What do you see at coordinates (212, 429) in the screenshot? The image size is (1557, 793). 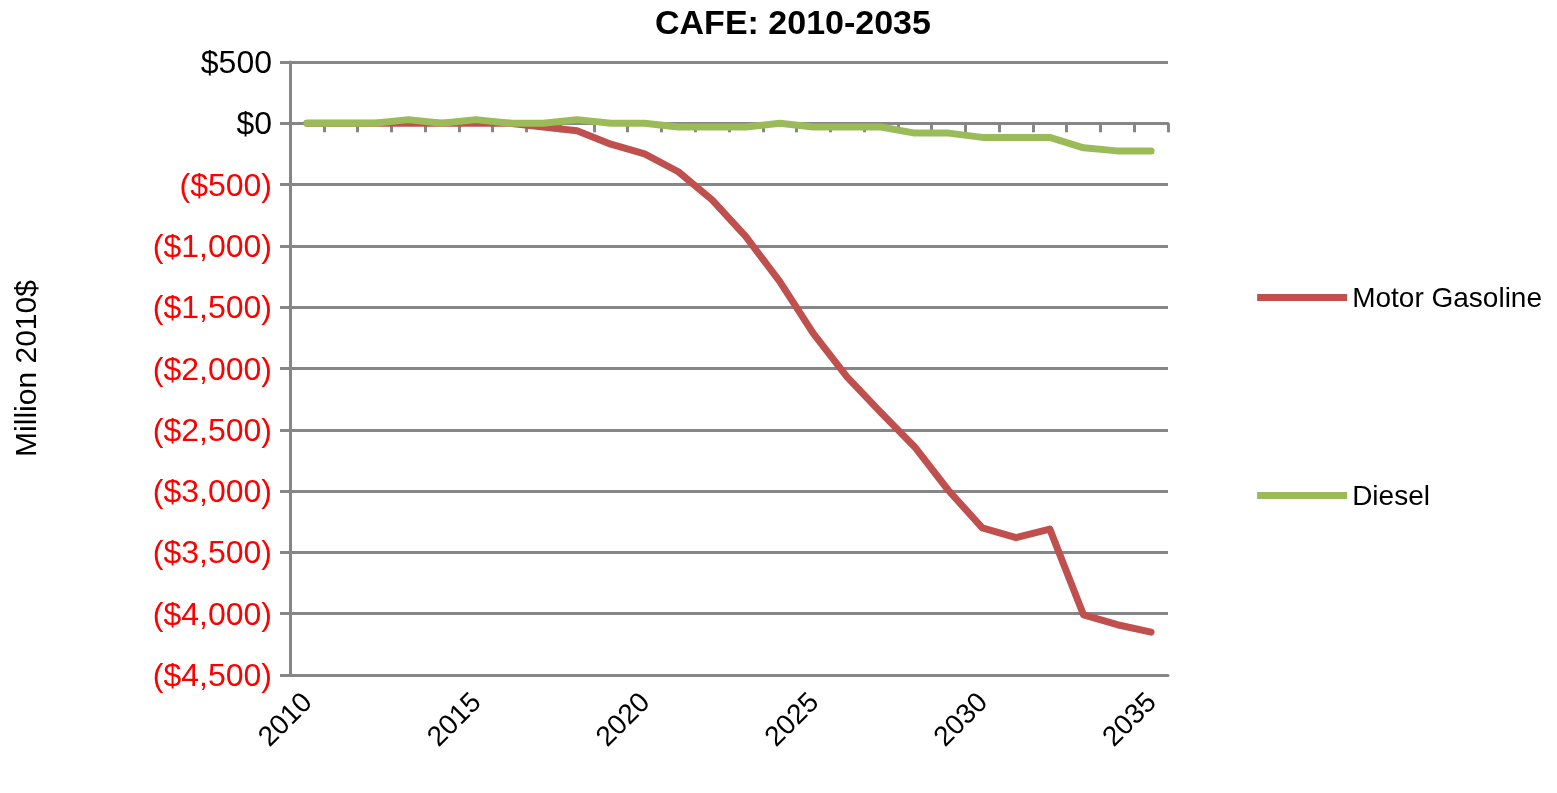 I see `y-tick-label: ($2,500)` at bounding box center [212, 429].